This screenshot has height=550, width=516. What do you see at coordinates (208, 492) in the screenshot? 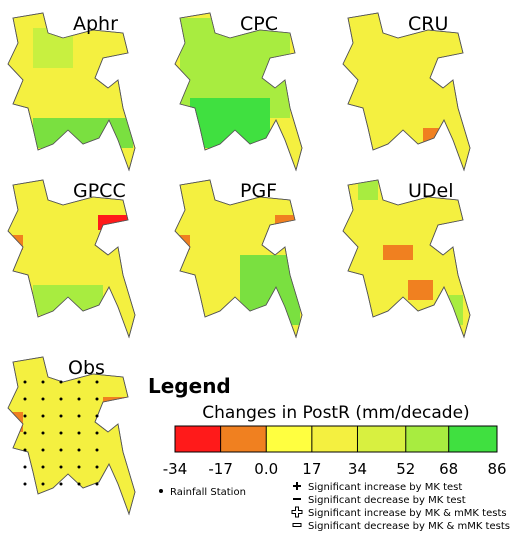
I see `legend-entry: Rainfall Station` at bounding box center [208, 492].